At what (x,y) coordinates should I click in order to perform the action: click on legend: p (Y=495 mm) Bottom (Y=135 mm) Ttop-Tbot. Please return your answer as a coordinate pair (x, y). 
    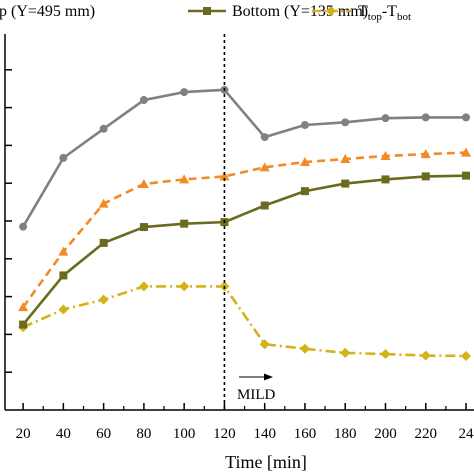
    Looking at the image, I should click on (205, 13).